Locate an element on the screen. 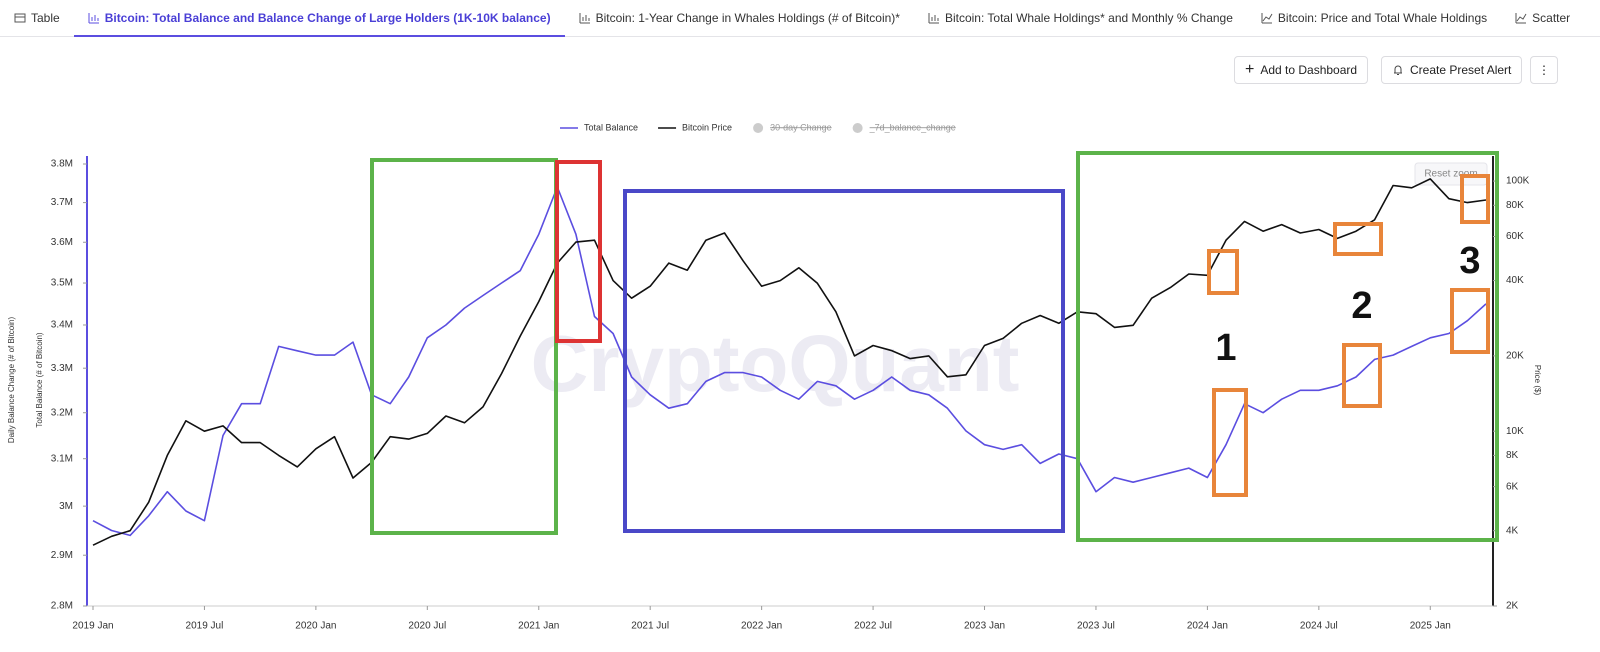 The width and height of the screenshot is (1600, 652). y2-tick-label: 100K is located at coordinates (1518, 181).